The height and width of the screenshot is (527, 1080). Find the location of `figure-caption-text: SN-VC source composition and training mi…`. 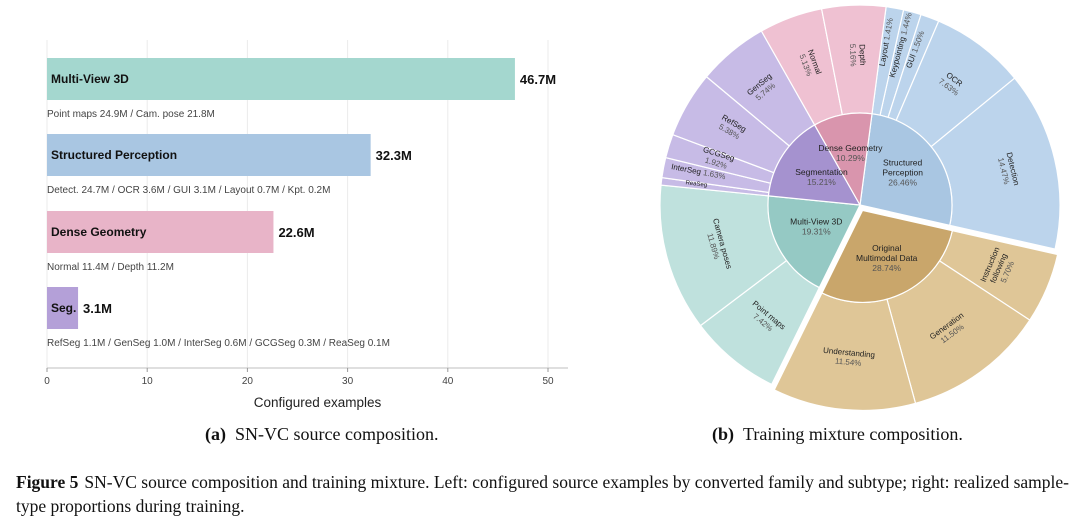

figure-caption-text: SN-VC source composition and training mi… is located at coordinates (542, 494).